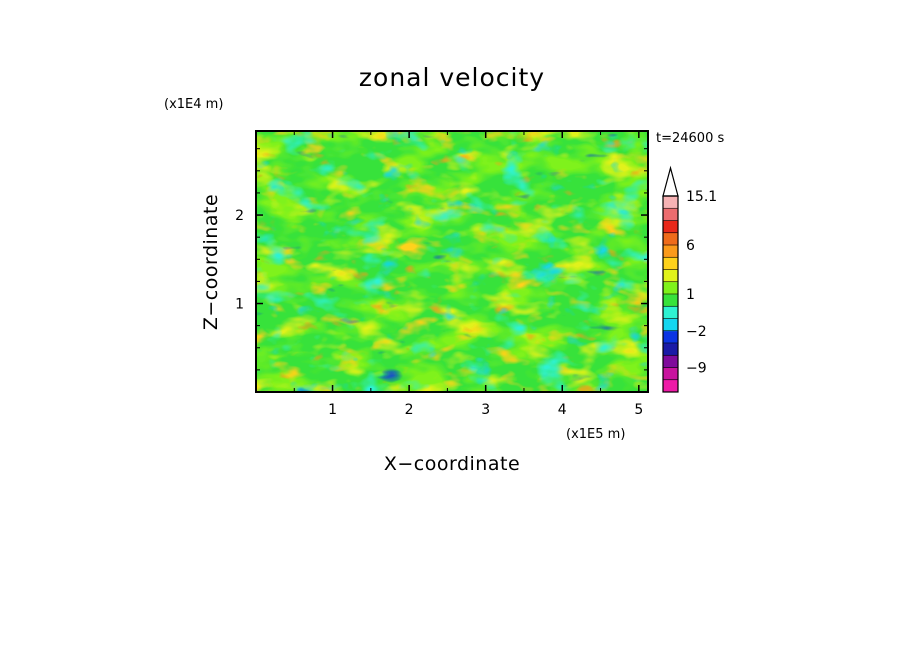 The image size is (904, 654). Describe the element at coordinates (239, 305) in the screenshot. I see `y-tick-label: 1` at that location.